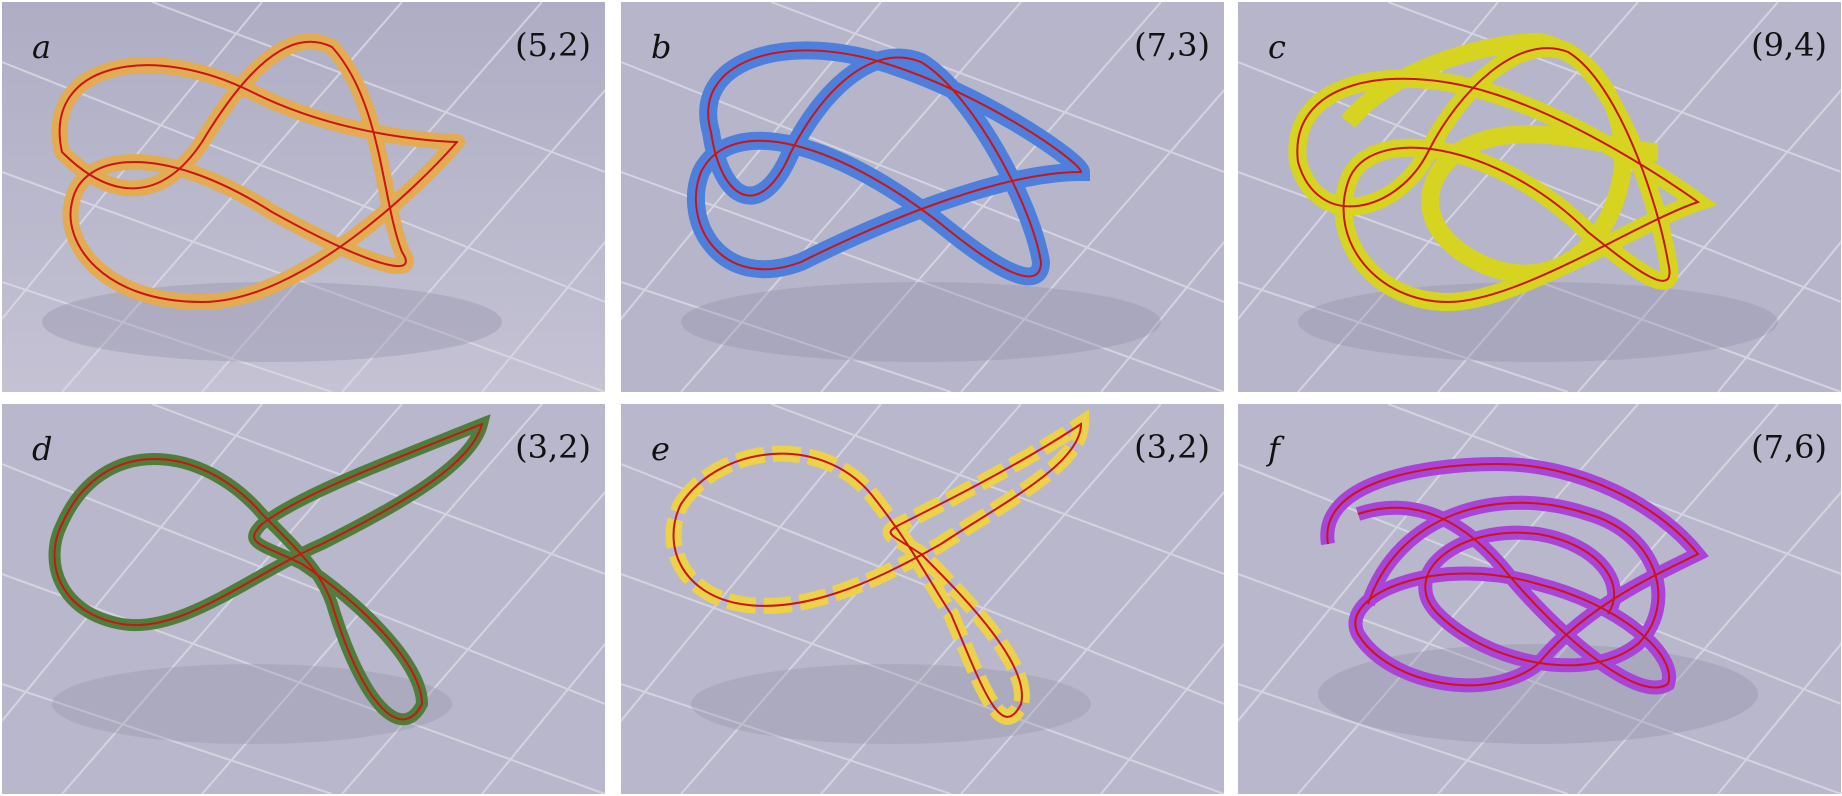 Image resolution: width=1842 pixels, height=796 pixels. What do you see at coordinates (1172, 45) in the screenshot?
I see `knot-parameter: (7,3)` at bounding box center [1172, 45].